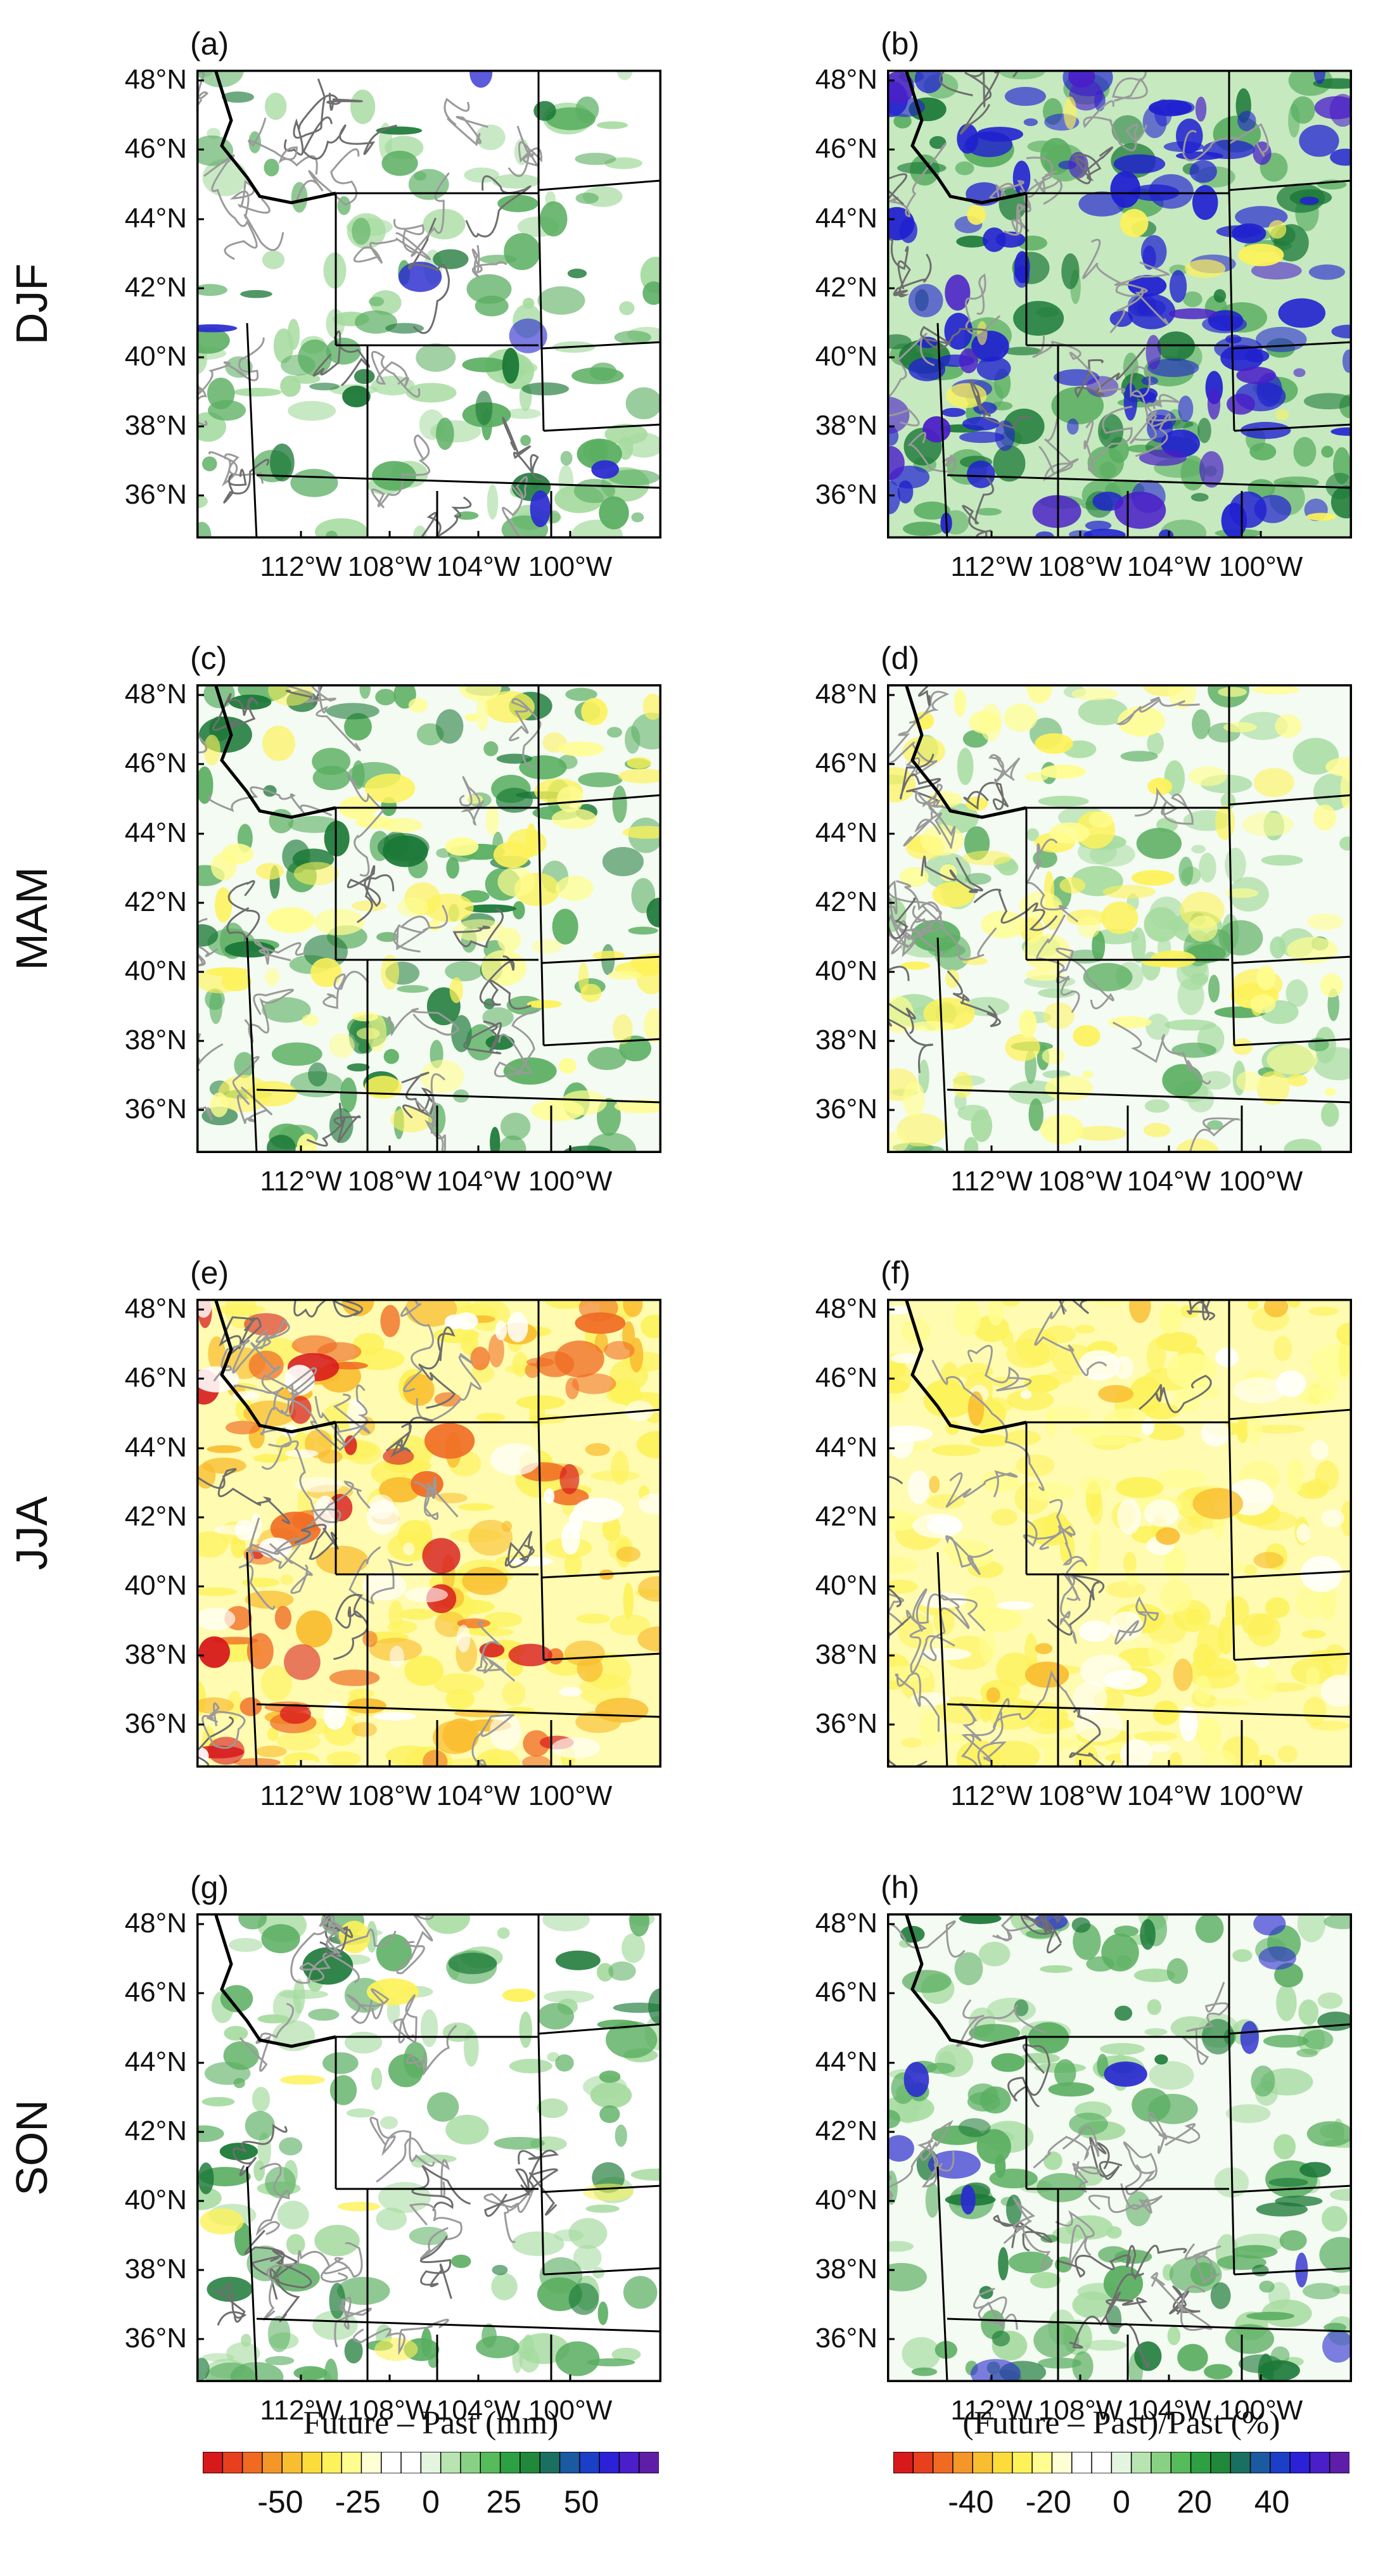  I want to click on colorbar-tick-label: -20, so click(1048, 2502).